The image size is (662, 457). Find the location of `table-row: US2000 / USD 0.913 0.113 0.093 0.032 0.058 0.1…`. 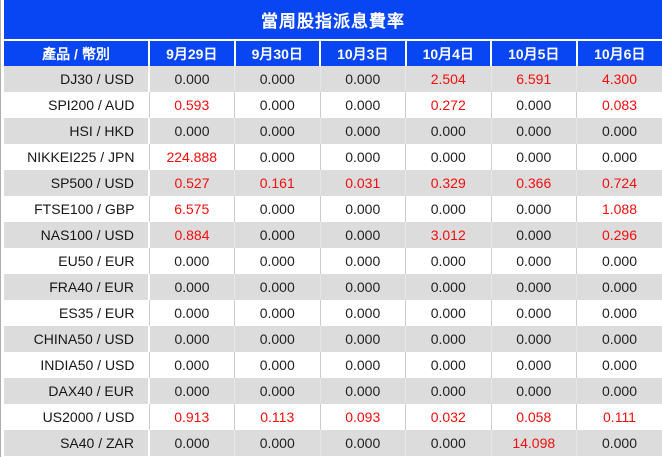

table-row: US2000 / USD 0.913 0.113 0.093 0.032 0.058 0.1… is located at coordinates (333, 417).